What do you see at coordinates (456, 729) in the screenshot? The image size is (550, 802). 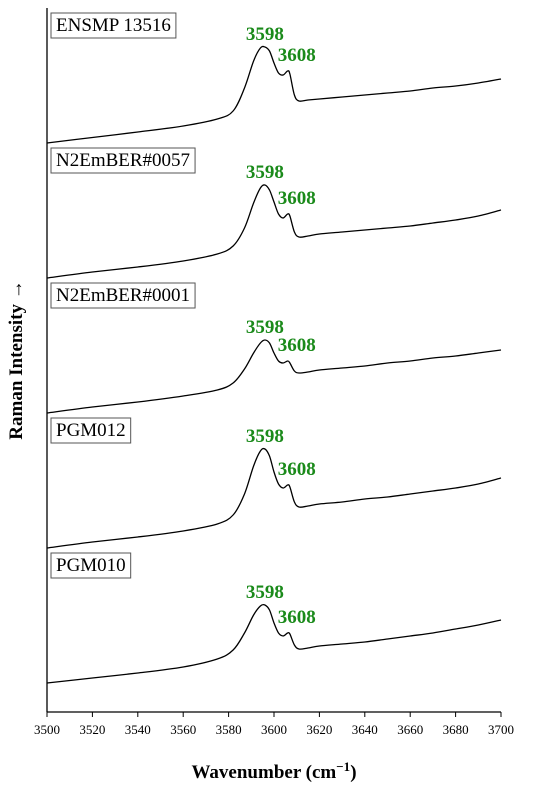 I see `x-tick-label: 3680` at bounding box center [456, 729].